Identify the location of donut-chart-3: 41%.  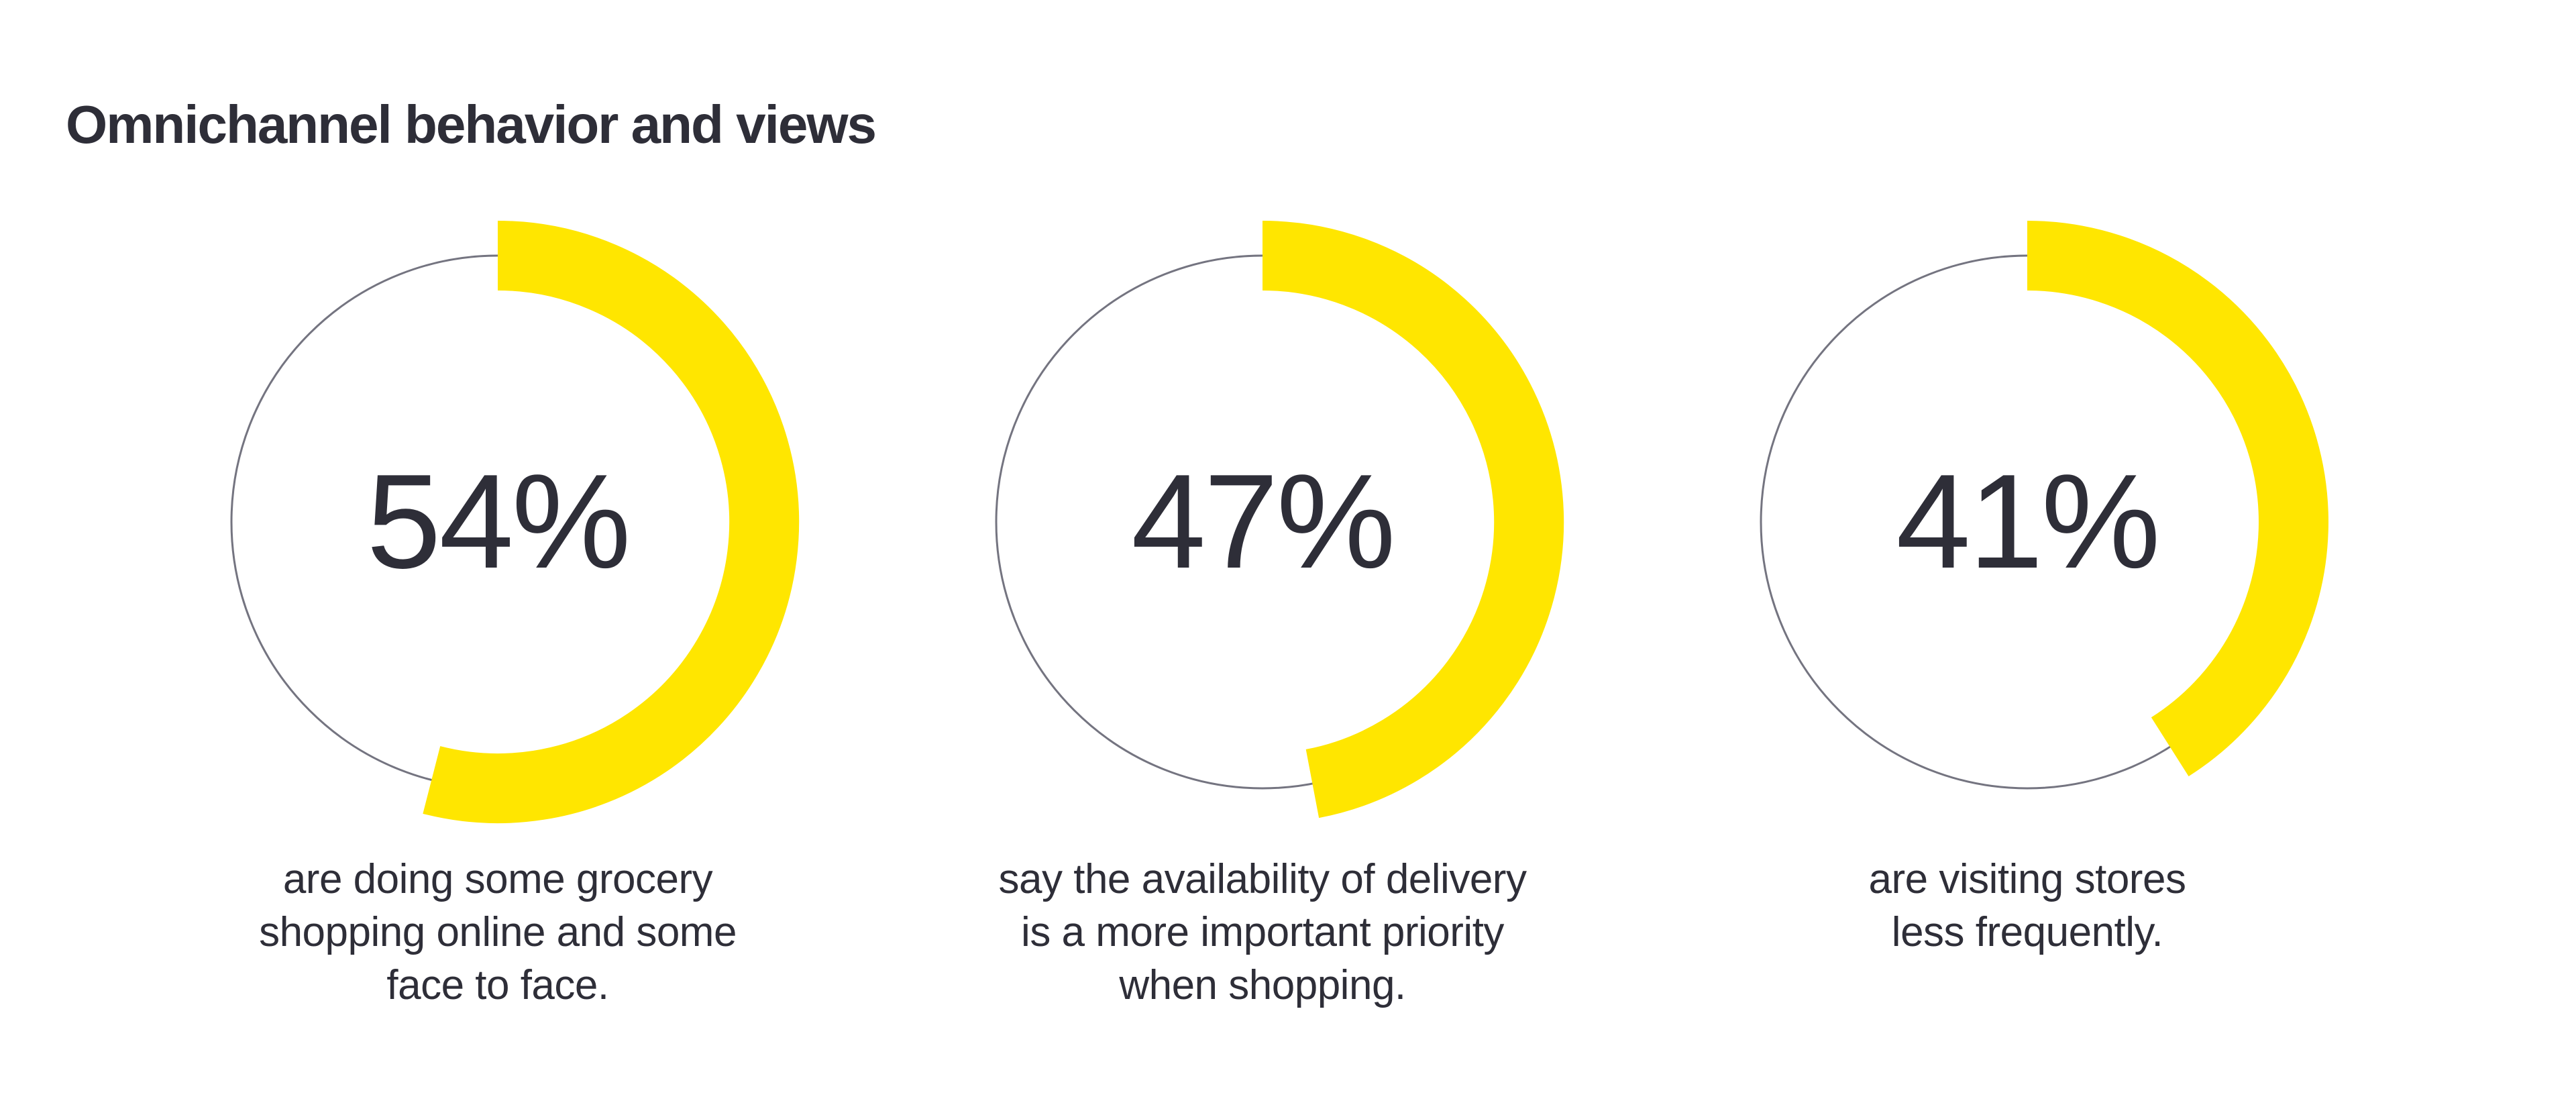
(2027, 522).